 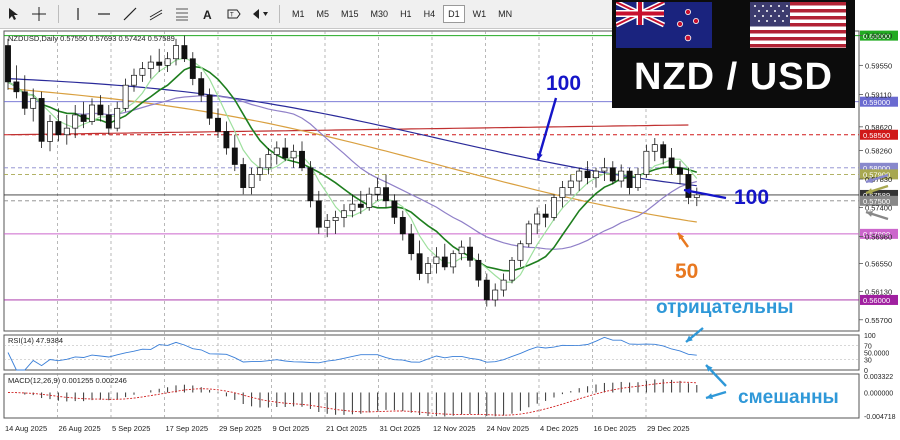 What do you see at coordinates (379, 14) in the screenshot?
I see `timeframe-m30: M30` at bounding box center [379, 14].